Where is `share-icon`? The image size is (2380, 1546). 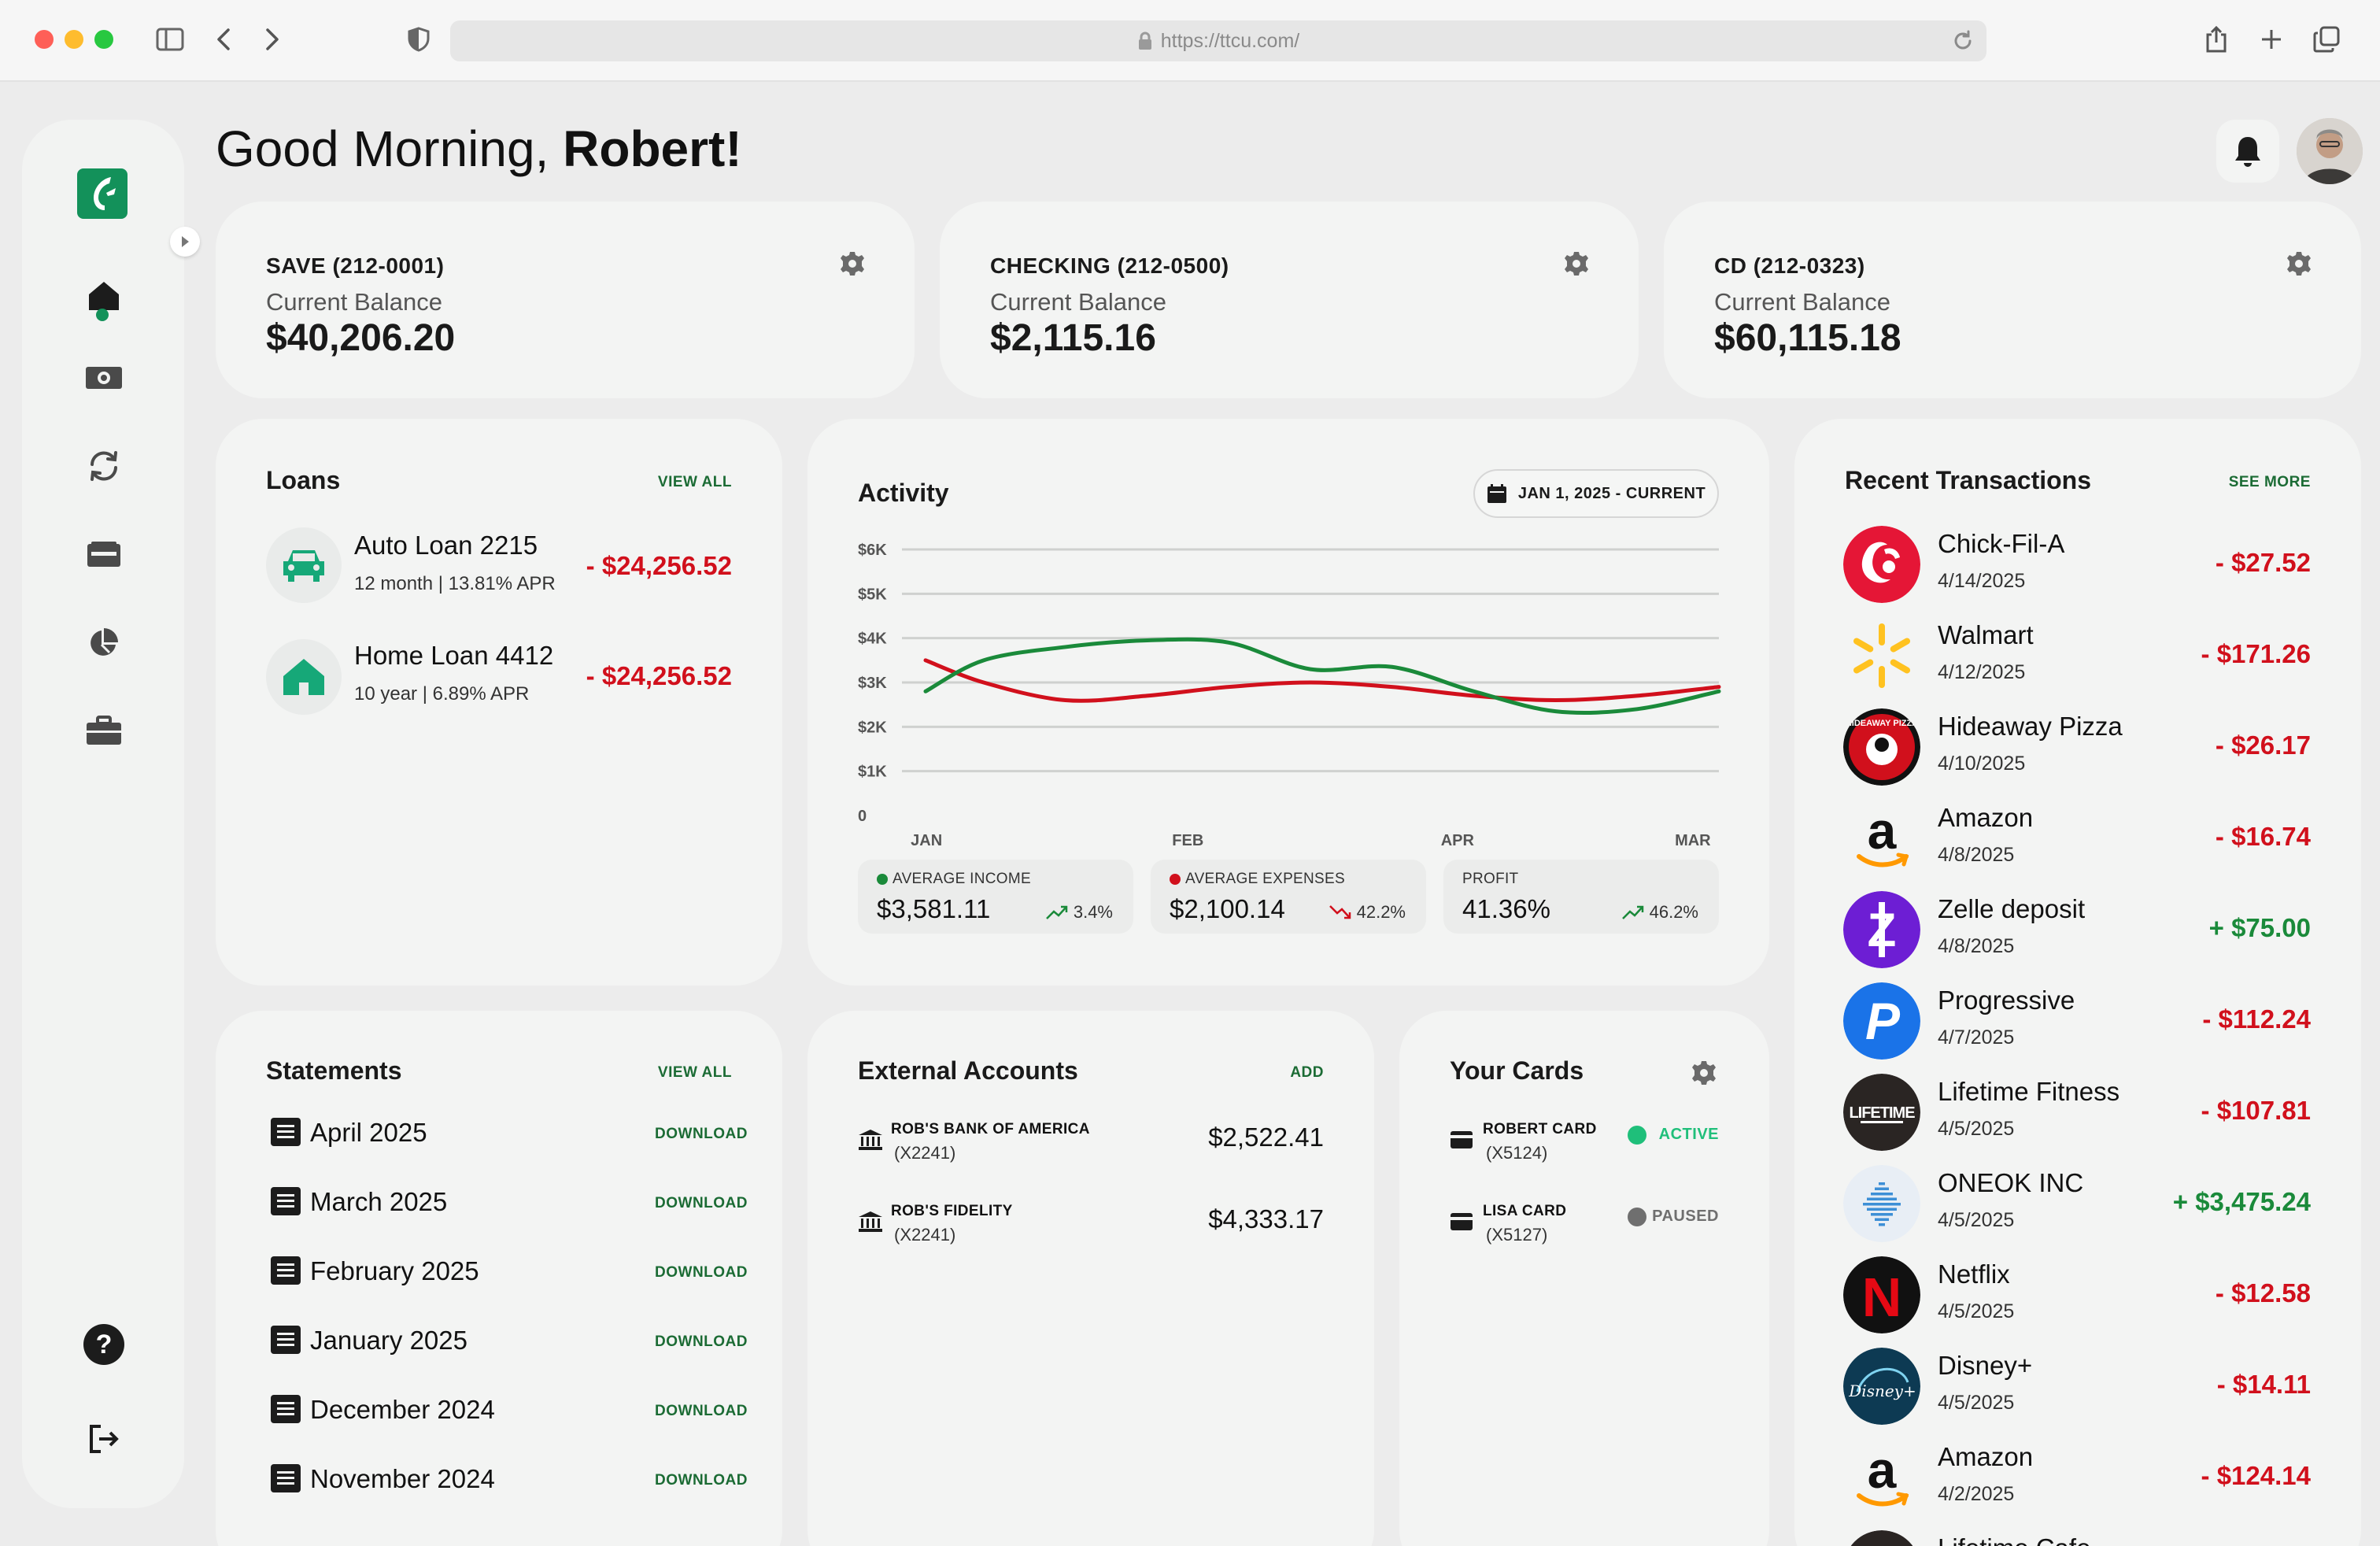
share-icon is located at coordinates (2216, 39).